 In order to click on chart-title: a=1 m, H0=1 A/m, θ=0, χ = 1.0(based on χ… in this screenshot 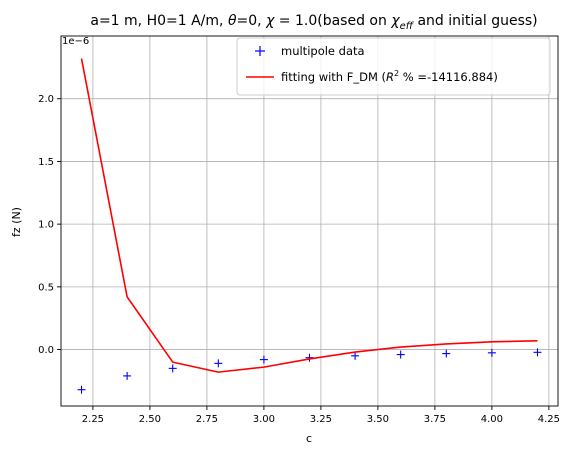, I will do `click(313, 22)`.